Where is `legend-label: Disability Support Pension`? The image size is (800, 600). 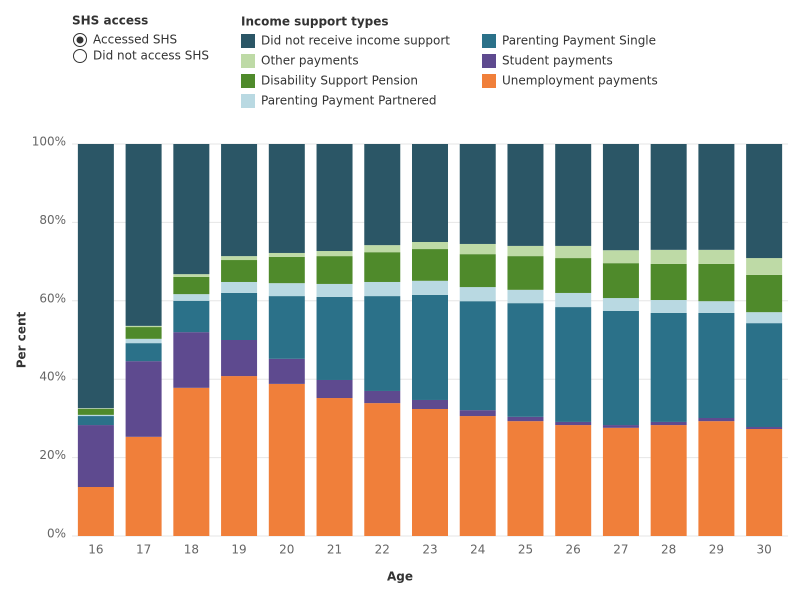 legend-label: Disability Support Pension is located at coordinates (339, 81).